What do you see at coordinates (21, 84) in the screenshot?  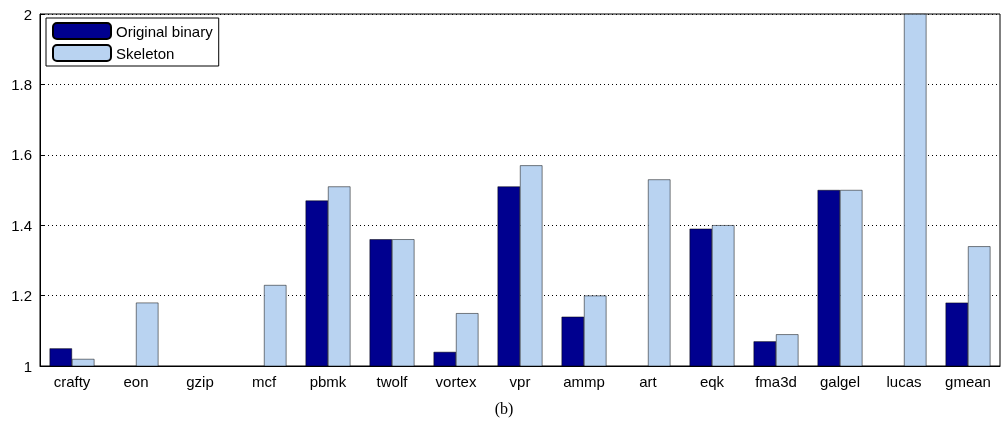 I see `y-tick-label: 1.8` at bounding box center [21, 84].